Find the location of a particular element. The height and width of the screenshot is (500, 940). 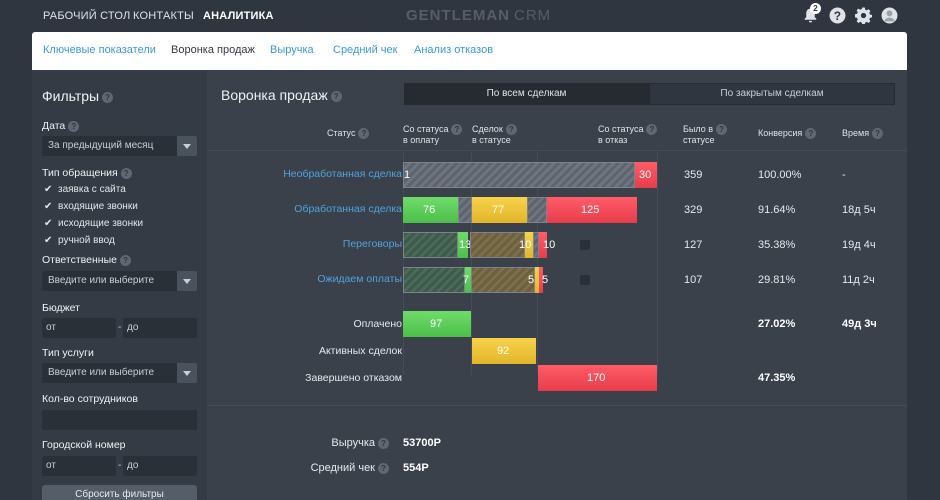

responsible-select: Введите или выберите is located at coordinates (119, 281).